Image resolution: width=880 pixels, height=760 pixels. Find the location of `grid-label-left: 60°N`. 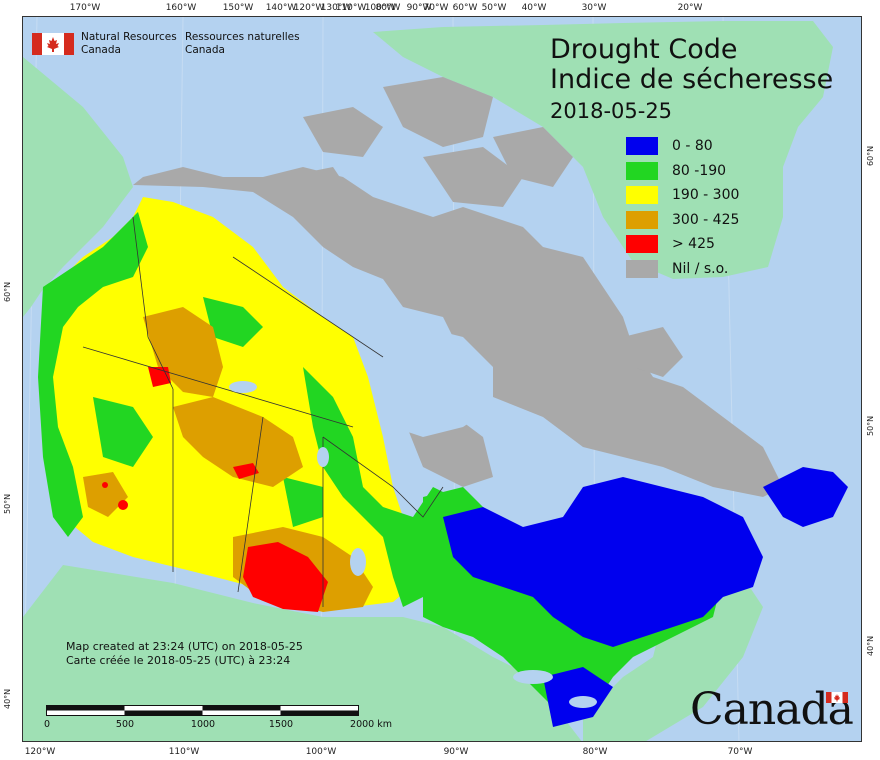

grid-label-left: 60°N is located at coordinates (7, 291).